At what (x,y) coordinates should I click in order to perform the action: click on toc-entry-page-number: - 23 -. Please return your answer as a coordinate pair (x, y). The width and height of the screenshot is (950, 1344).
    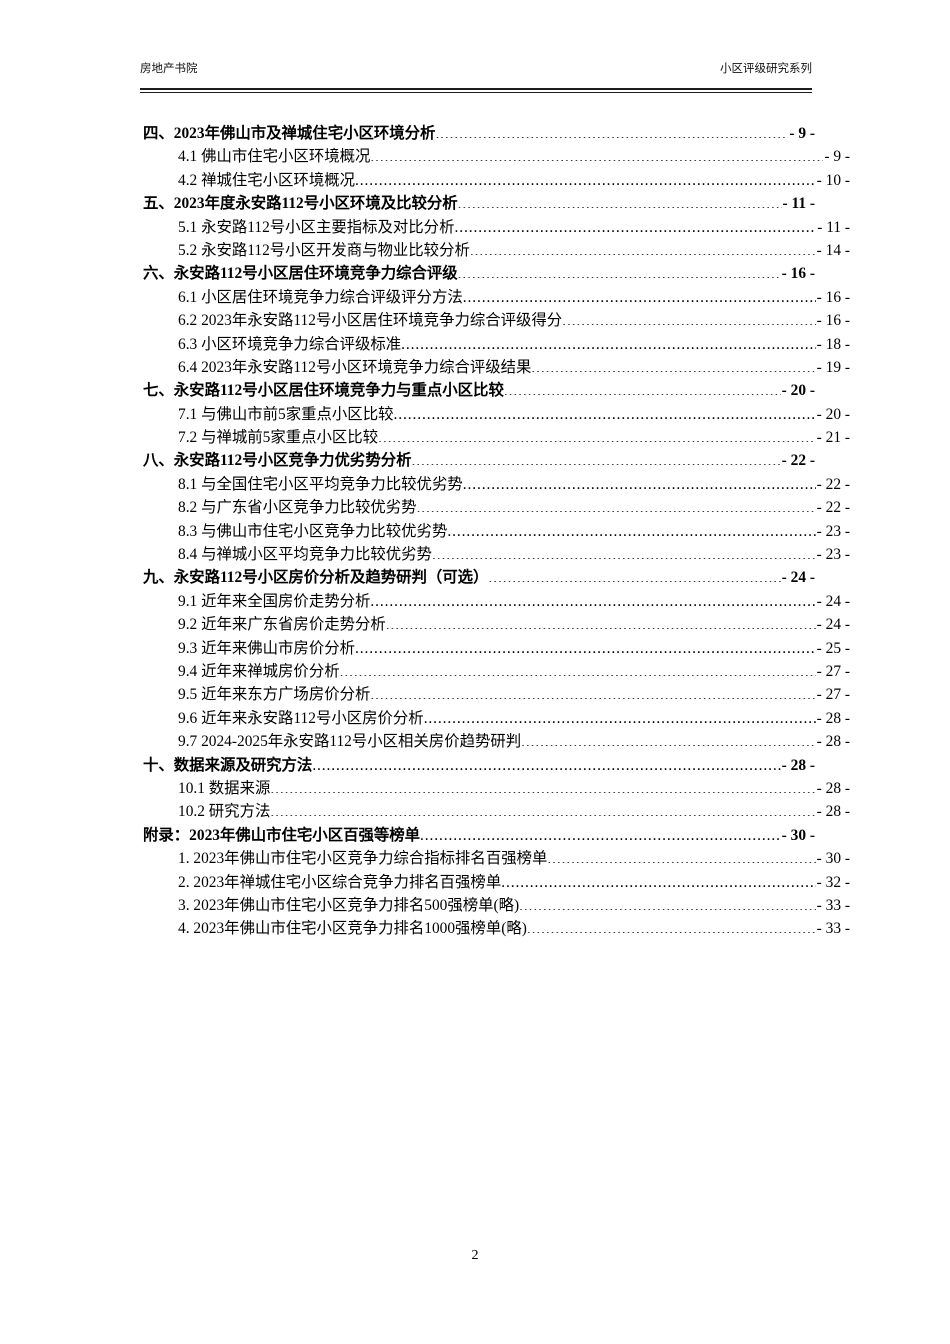
    Looking at the image, I should click on (833, 555).